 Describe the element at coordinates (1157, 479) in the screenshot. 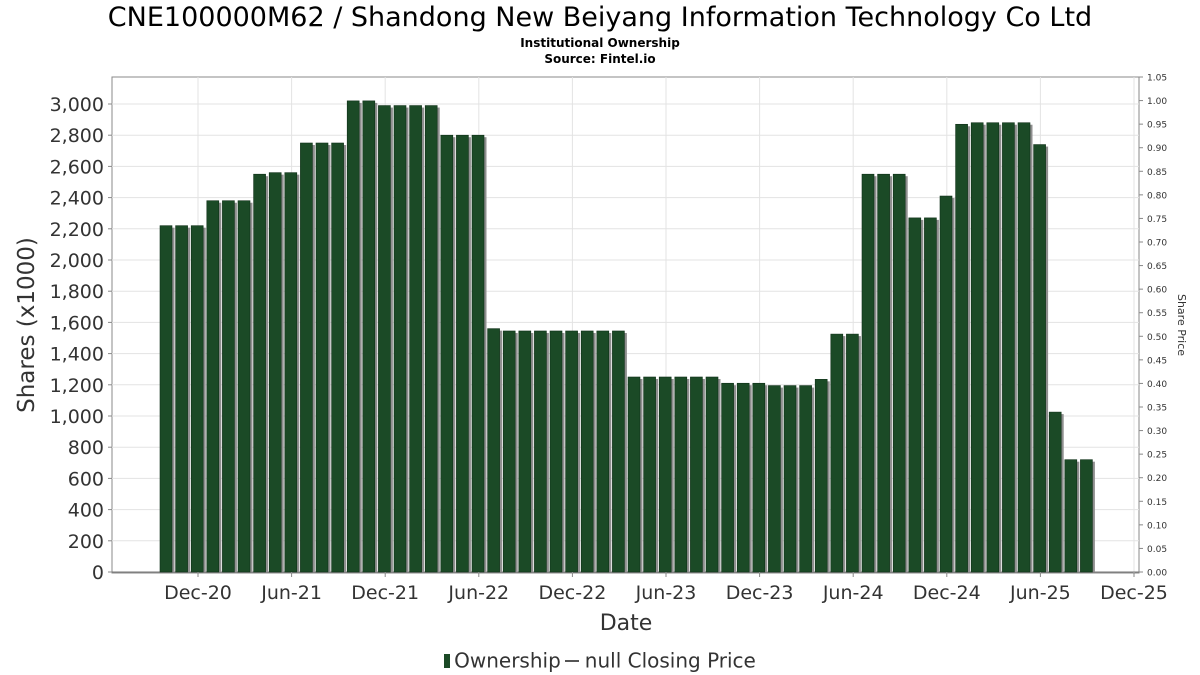

I see `y2-tick-label: 0.20` at that location.